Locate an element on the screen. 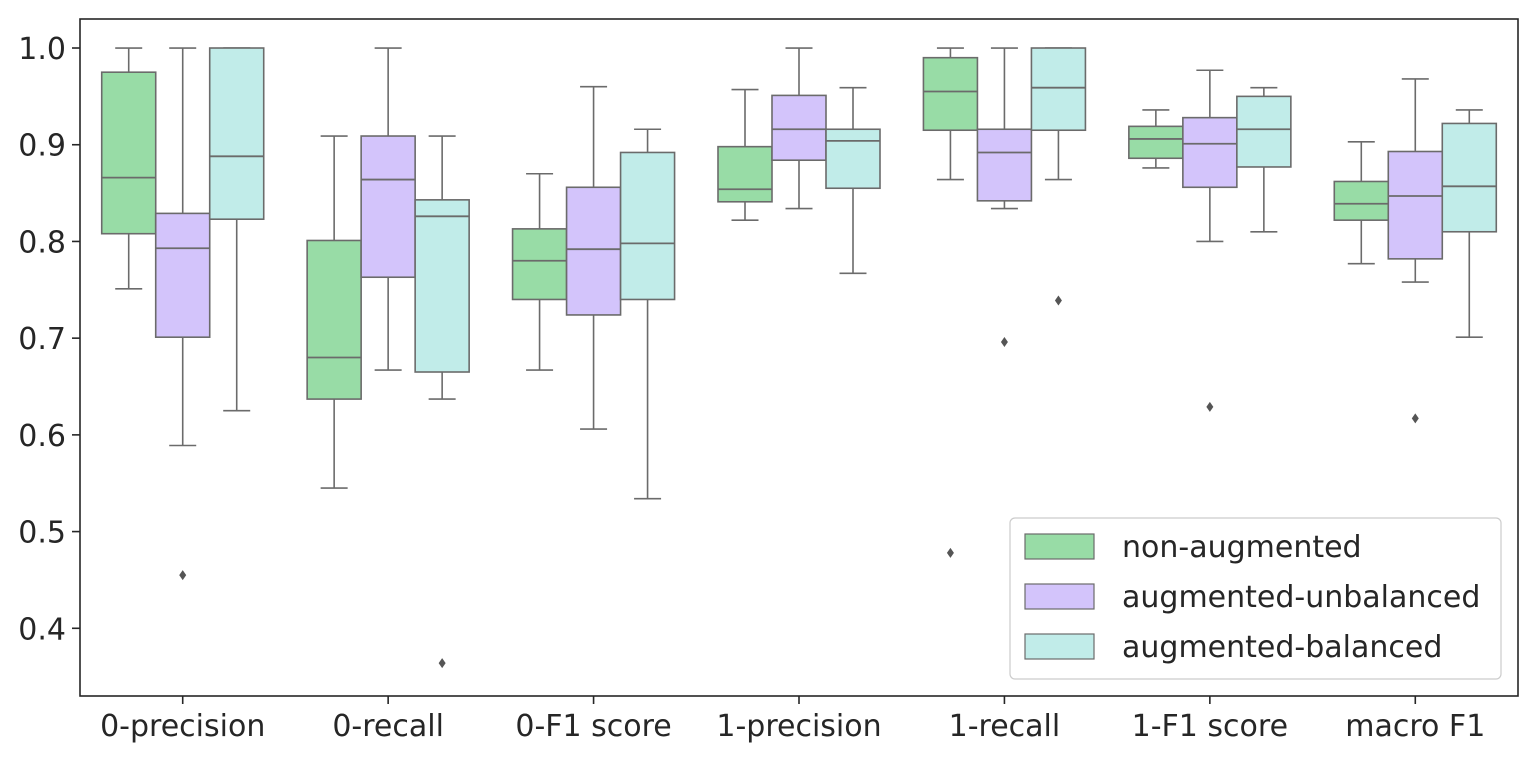 This screenshot has width=1536, height=761. box-non-augmented-0-recall is located at coordinates (334, 312).